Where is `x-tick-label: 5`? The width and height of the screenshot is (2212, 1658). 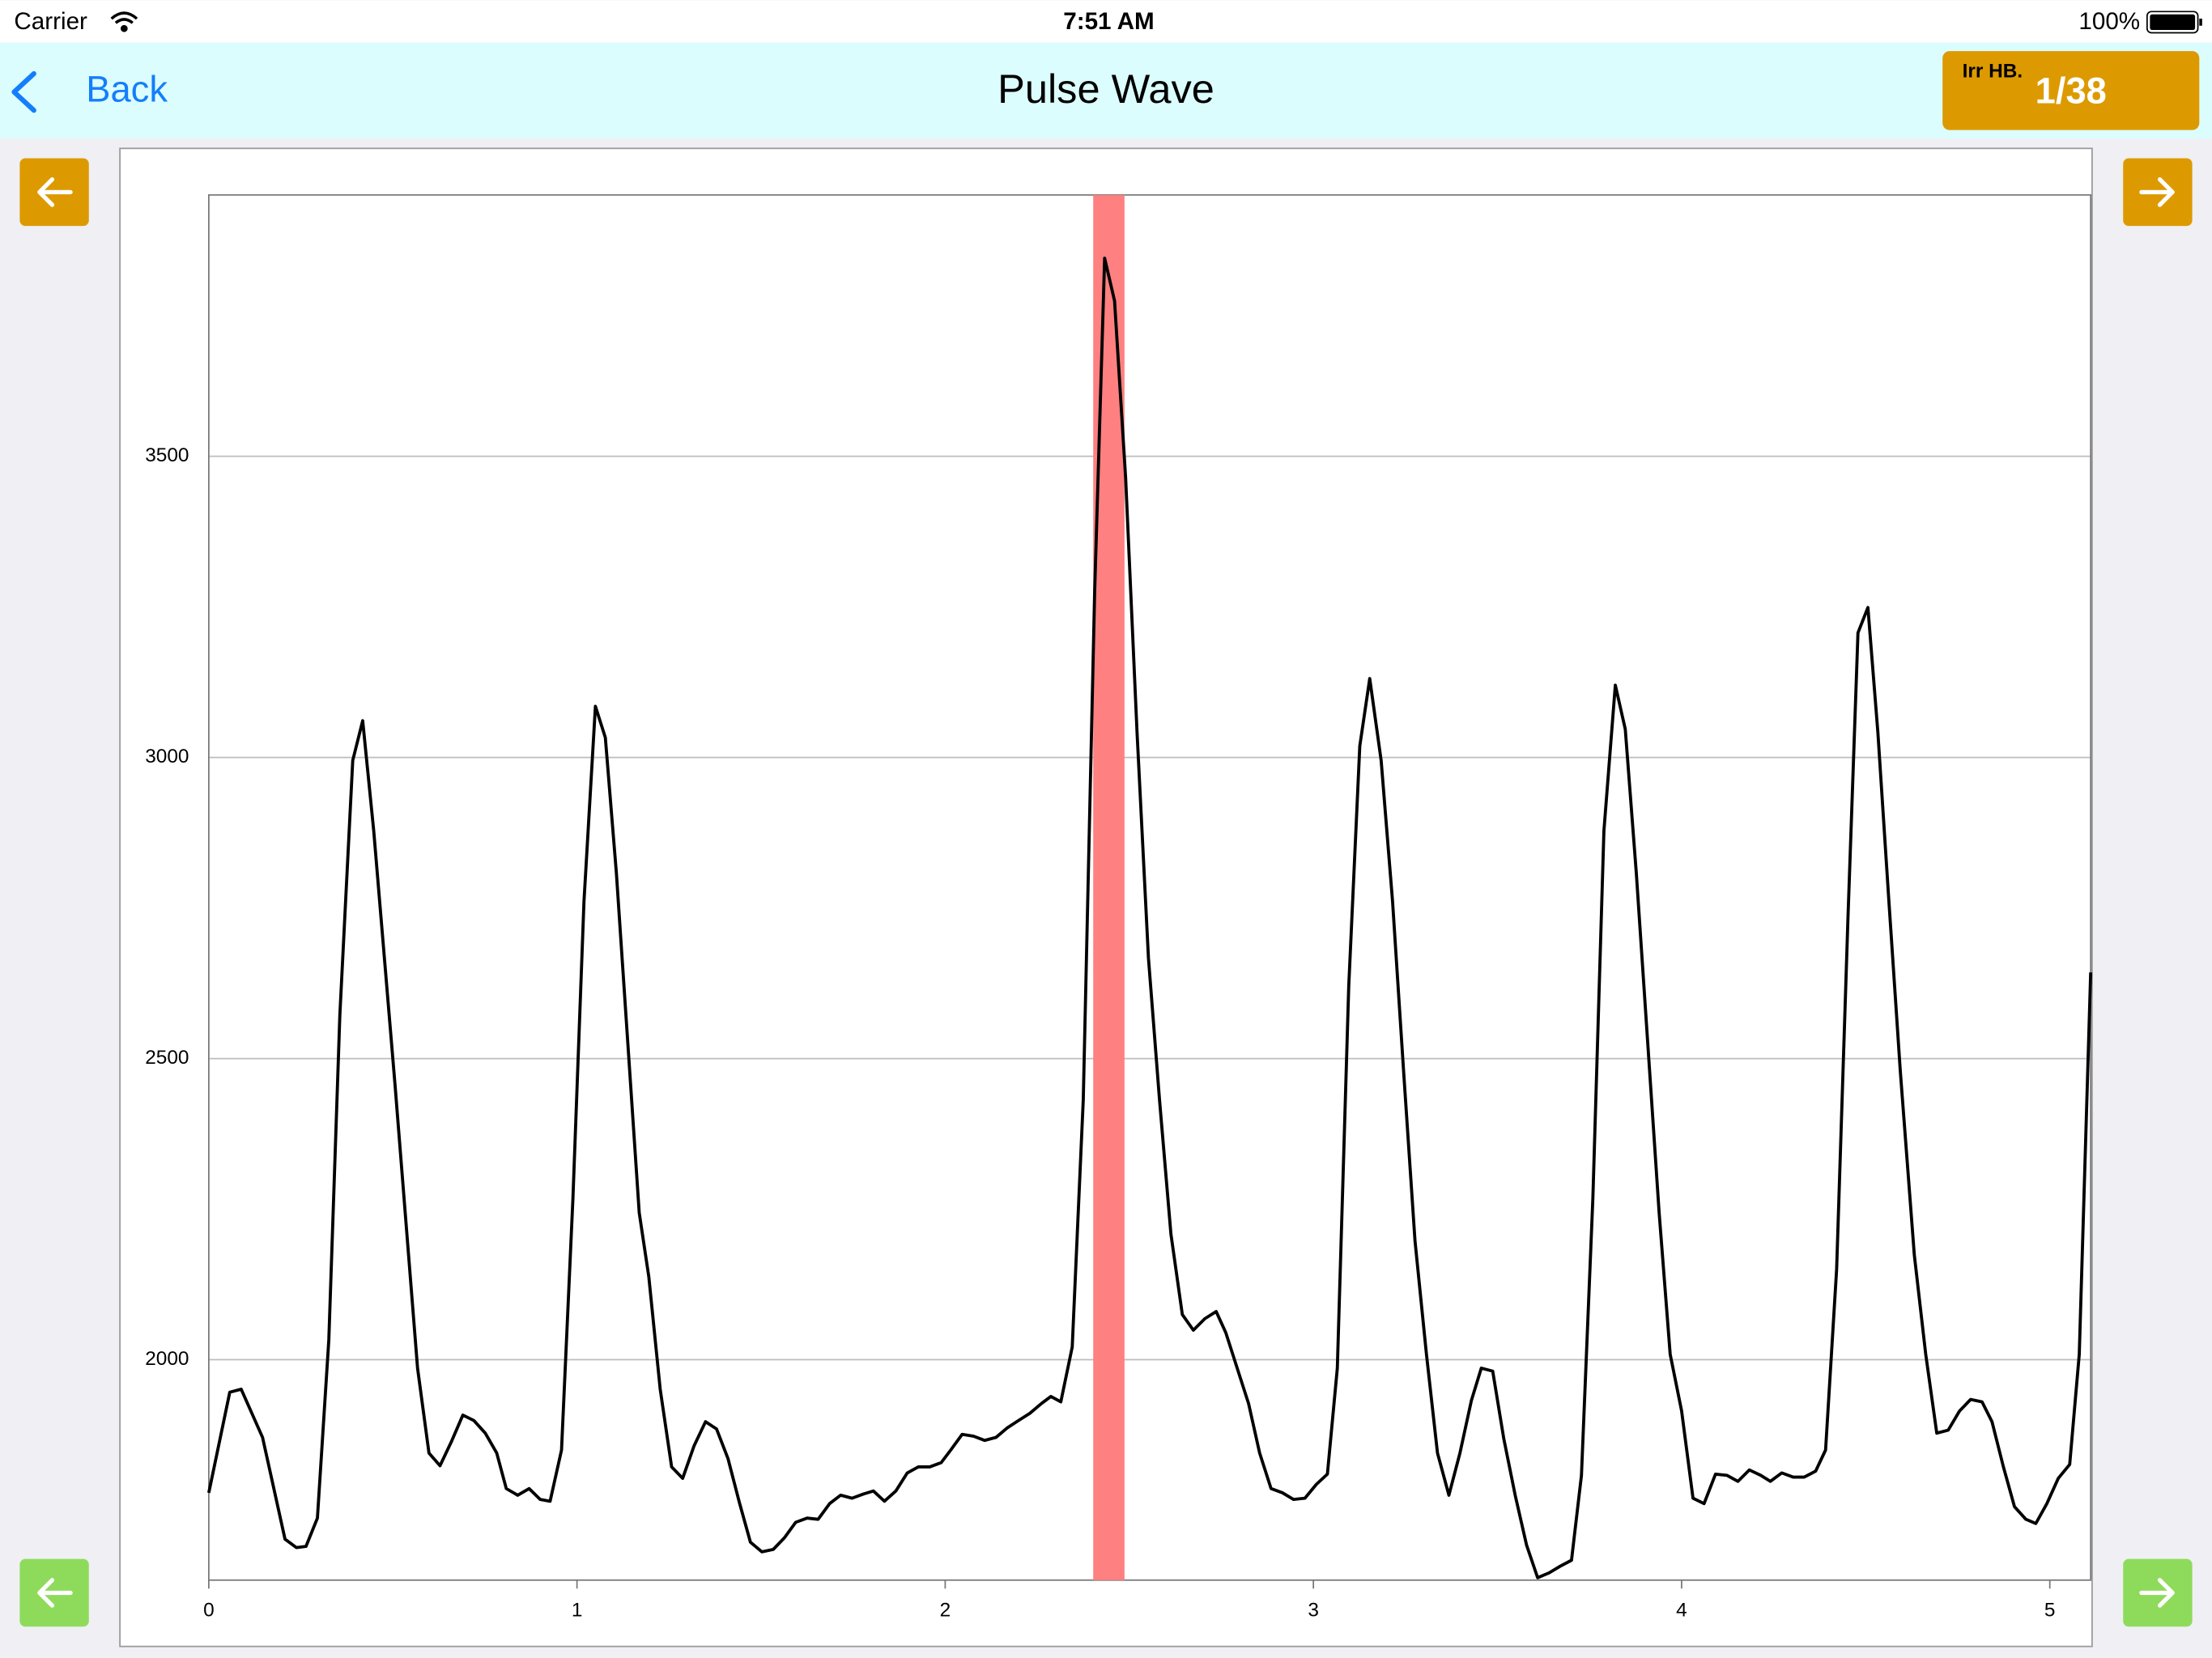 x-tick-label: 5 is located at coordinates (2050, 1611).